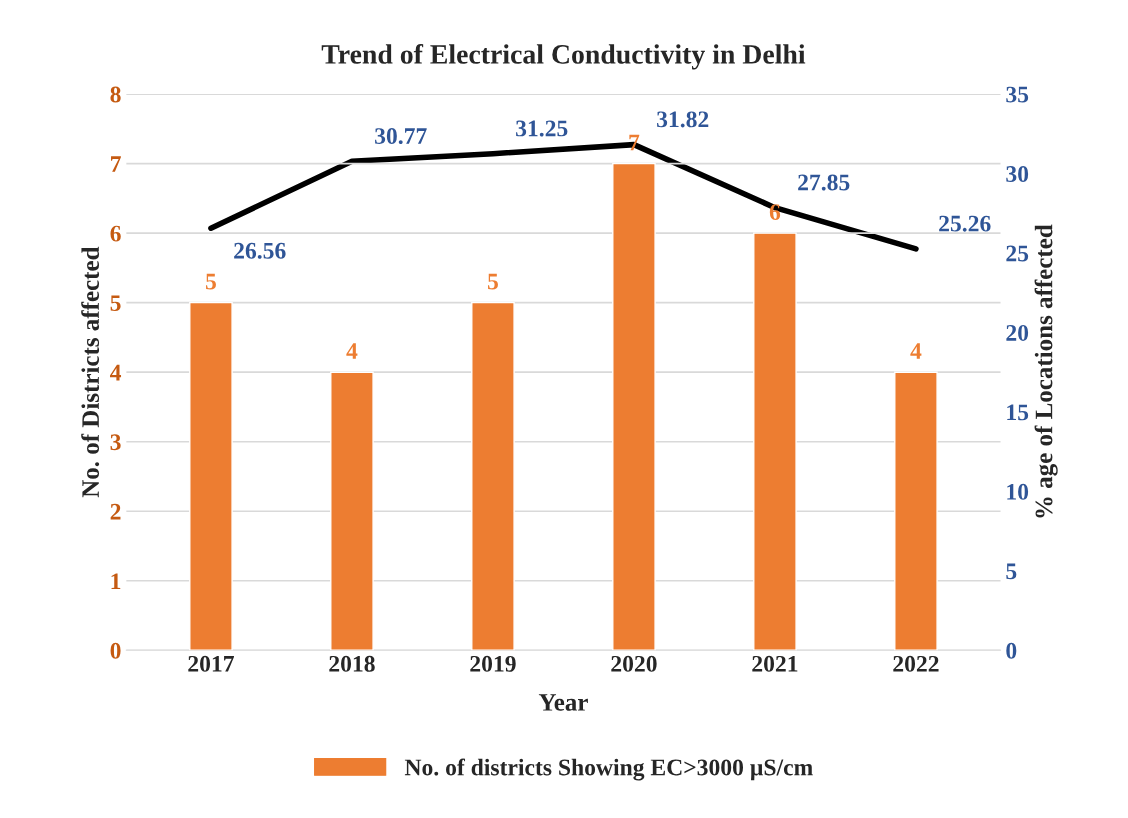 The height and width of the screenshot is (818, 1128). What do you see at coordinates (542, 128) in the screenshot?
I see `data-label: 31.25` at bounding box center [542, 128].